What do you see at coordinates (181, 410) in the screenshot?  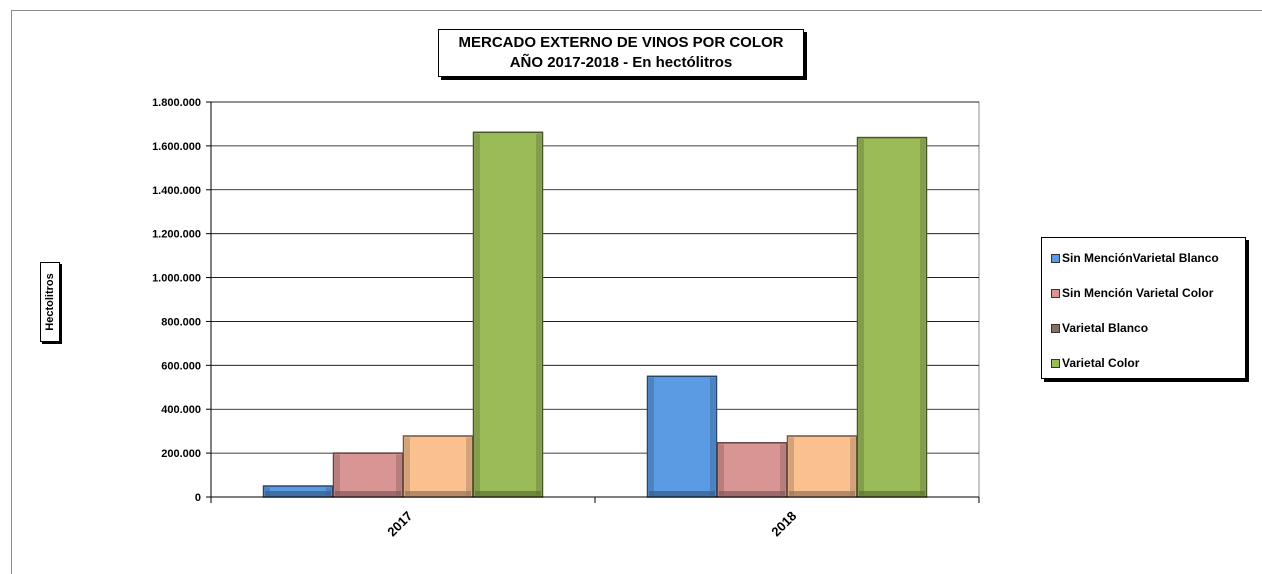 I see `y-tick-label: 400.000` at bounding box center [181, 410].